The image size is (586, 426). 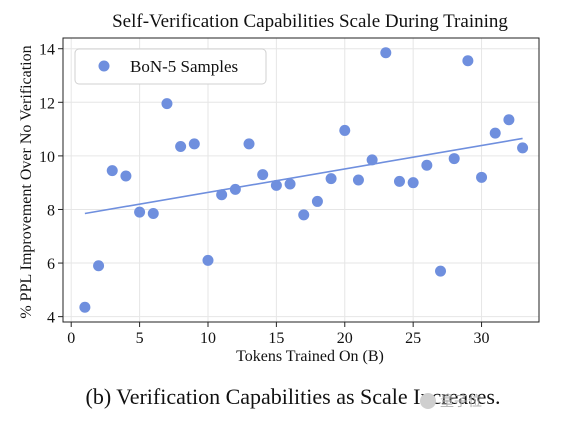 What do you see at coordinates (345, 338) in the screenshot?
I see `x-tick-label: 20` at bounding box center [345, 338].